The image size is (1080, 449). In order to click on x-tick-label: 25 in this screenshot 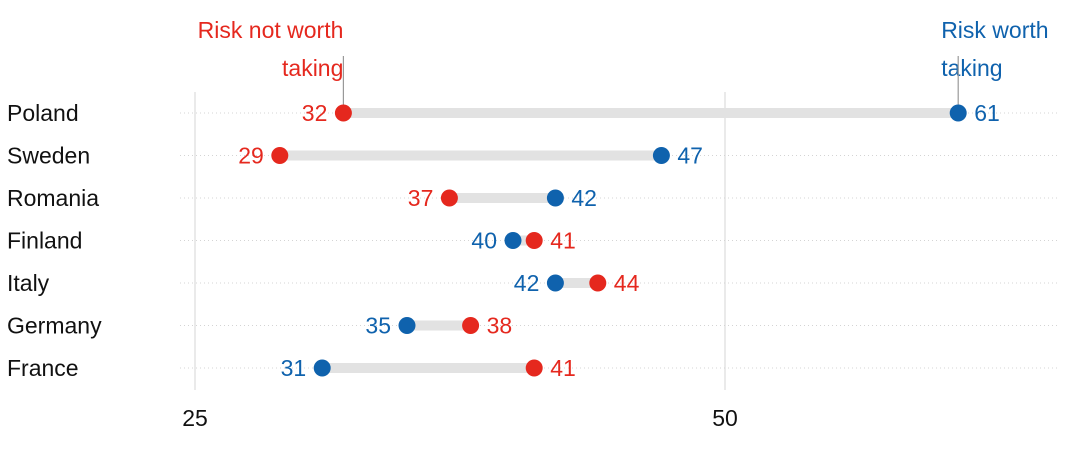, I will do `click(195, 418)`.